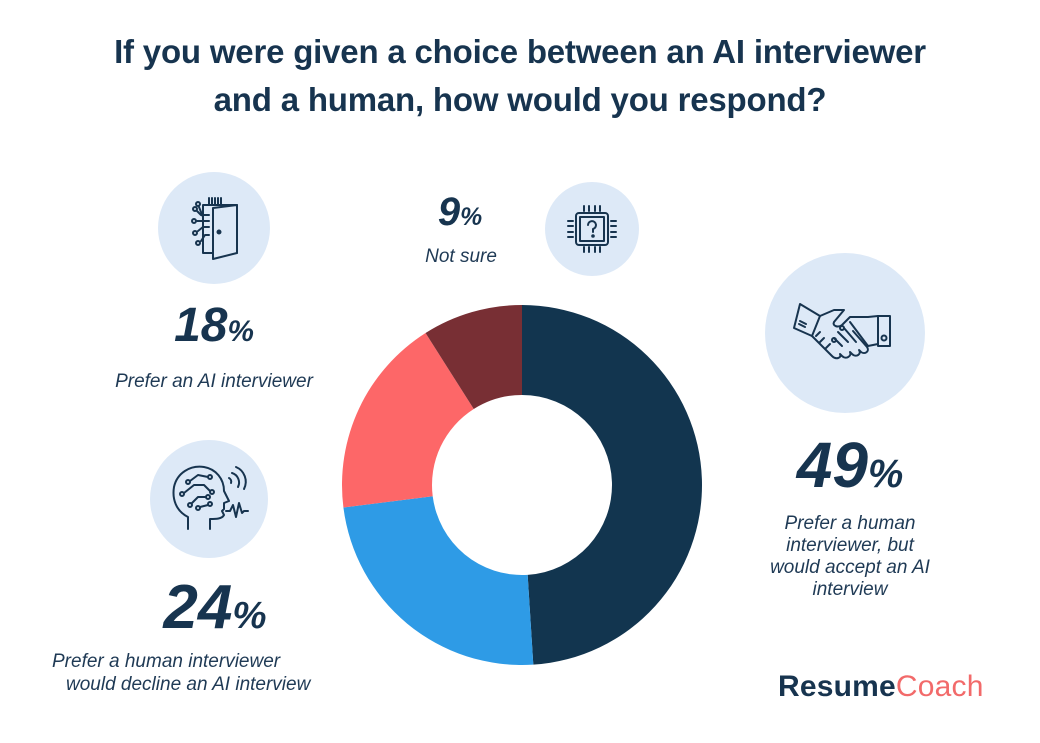 The image size is (1040, 743). Describe the element at coordinates (850, 545) in the screenshot. I see `label-line: interviewer, but` at that location.